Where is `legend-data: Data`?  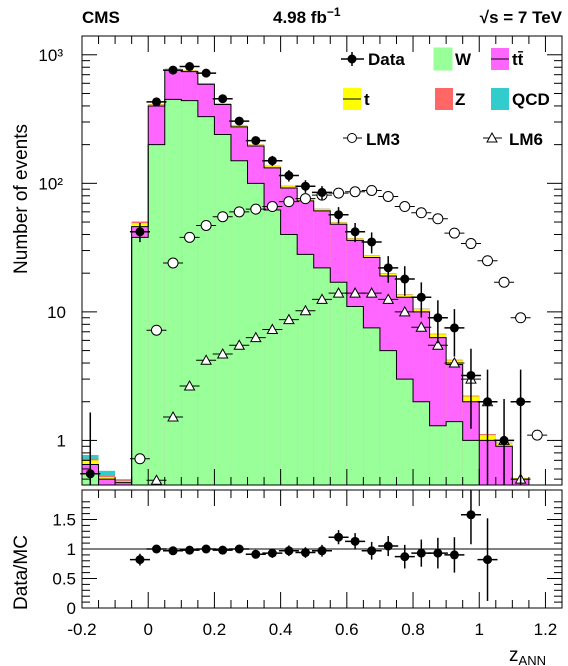 legend-data: Data is located at coordinates (373, 59).